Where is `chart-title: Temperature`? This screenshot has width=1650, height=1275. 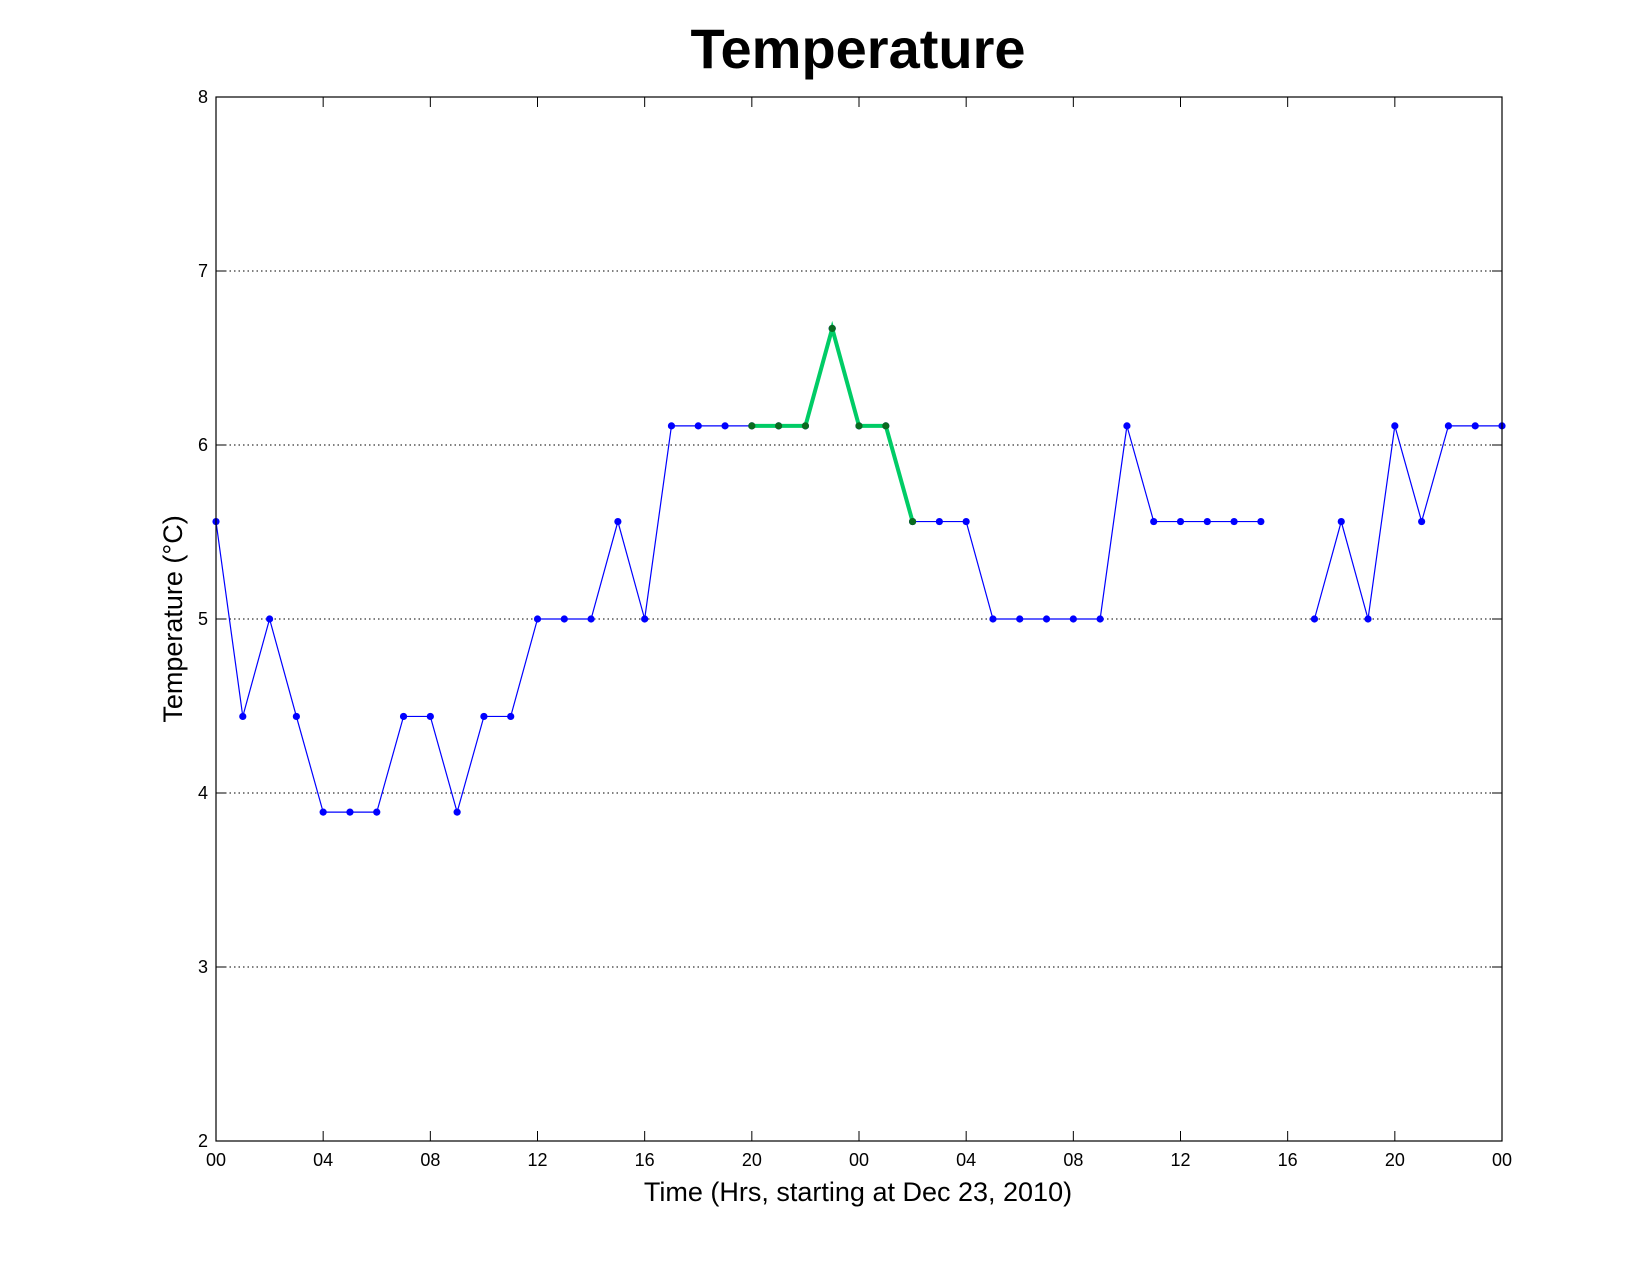
chart-title: Temperature is located at coordinates (857, 48).